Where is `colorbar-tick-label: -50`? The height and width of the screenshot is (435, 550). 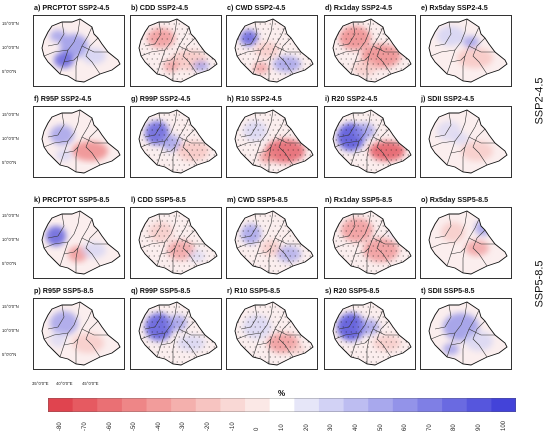
colorbar-tick-label: -50 is located at coordinates (134, 426).